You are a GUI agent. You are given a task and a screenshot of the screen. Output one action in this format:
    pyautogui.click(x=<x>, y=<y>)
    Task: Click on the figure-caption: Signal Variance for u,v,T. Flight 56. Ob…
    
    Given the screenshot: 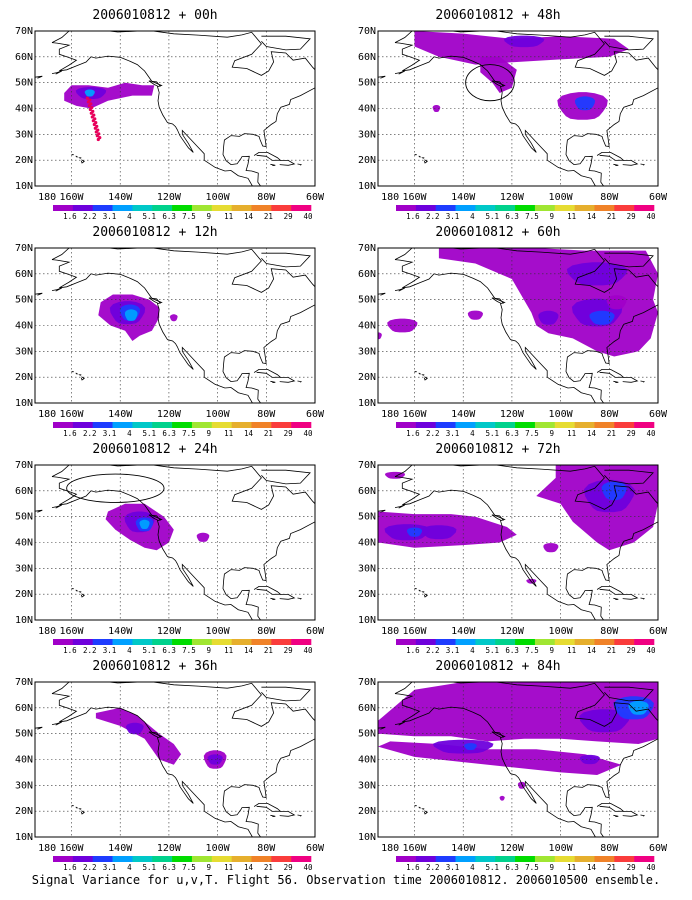 What is the action you would take?
    pyautogui.click(x=346, y=880)
    